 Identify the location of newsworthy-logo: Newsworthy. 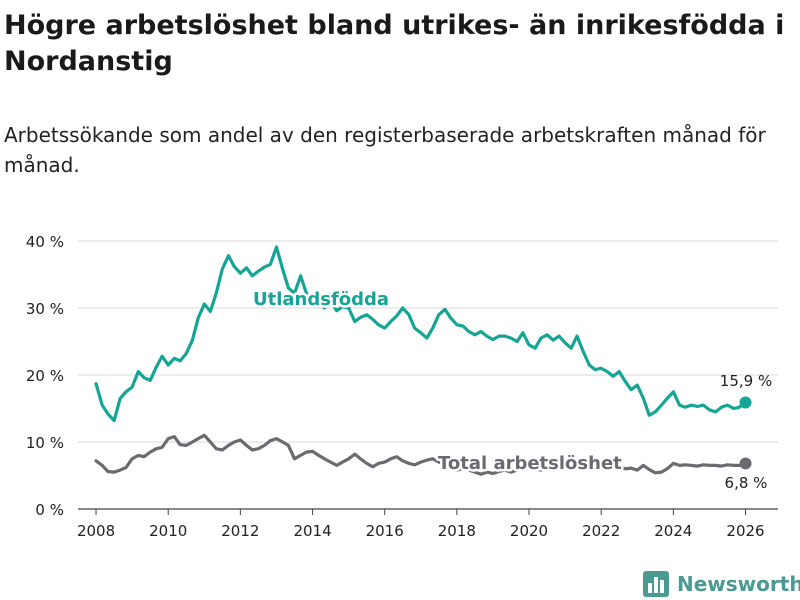
(721, 584).